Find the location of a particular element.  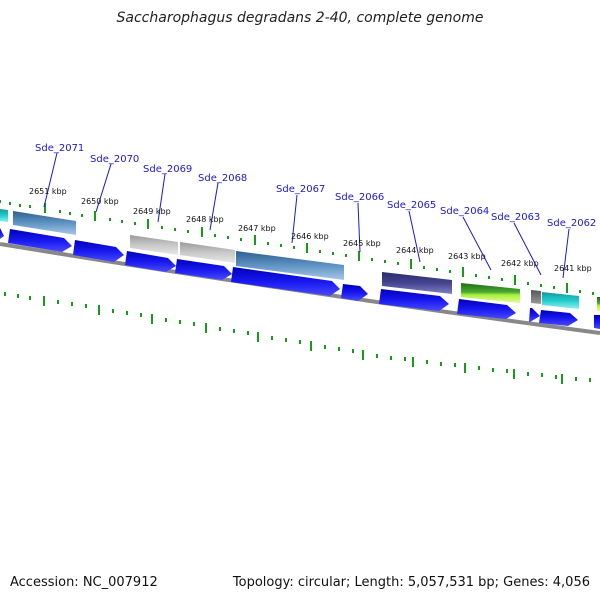

kbp-label: 2642 kbp is located at coordinates (520, 263).